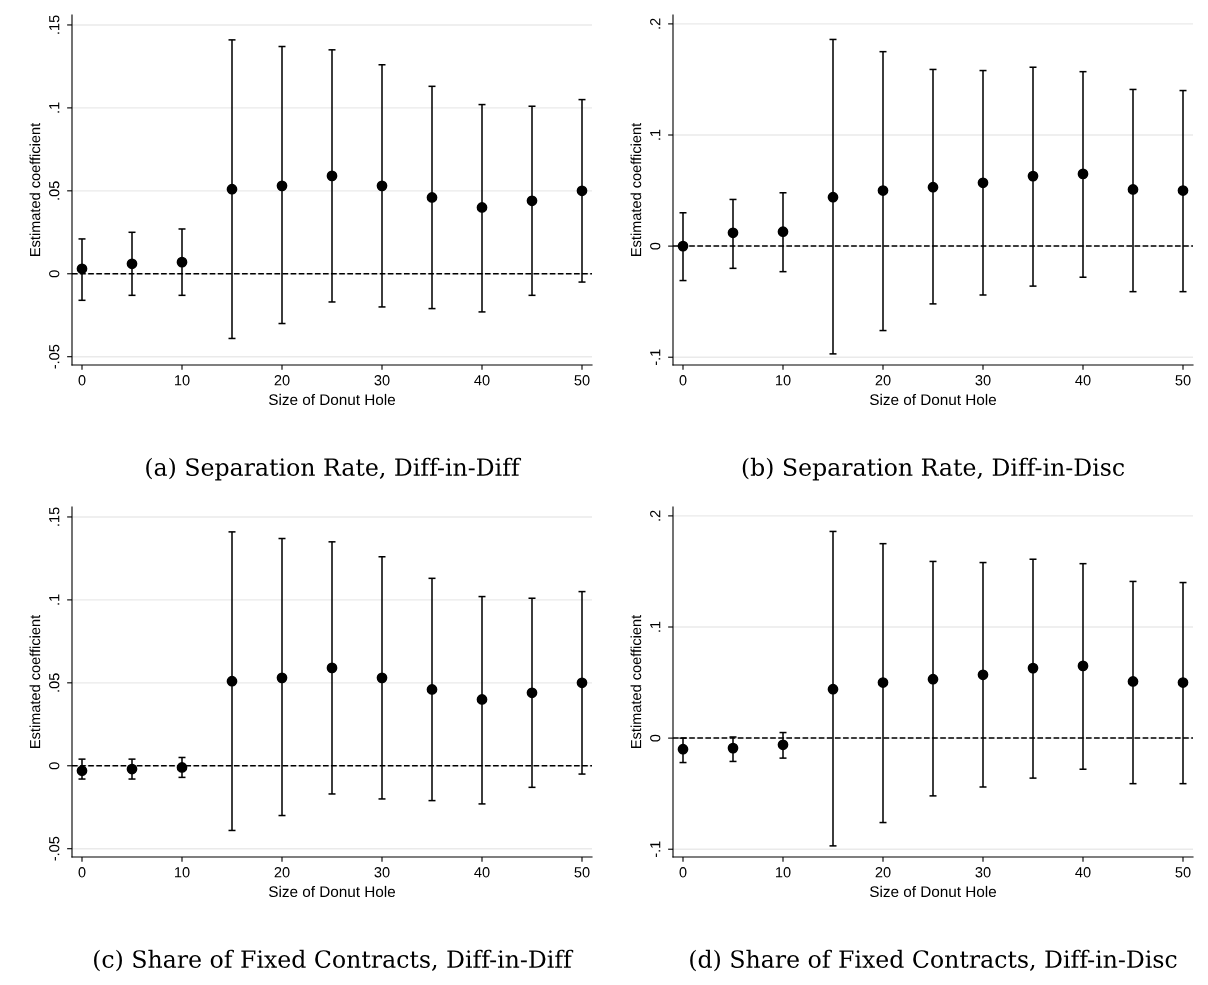 Image resolution: width=1208 pixels, height=985 pixels. I want to click on text: (a) Separation Rate, Diff-in-Diff, so click(334, 469).